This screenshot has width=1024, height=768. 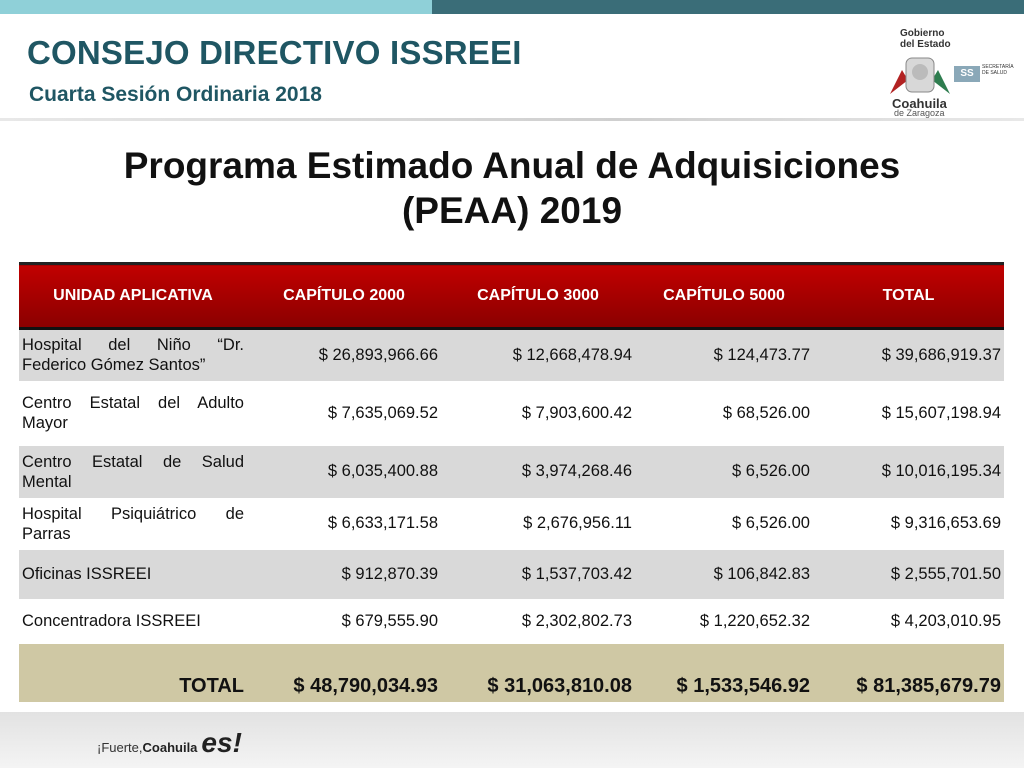 What do you see at coordinates (908, 413) in the screenshot?
I see `cell-total: $ 15,607,198.94` at bounding box center [908, 413].